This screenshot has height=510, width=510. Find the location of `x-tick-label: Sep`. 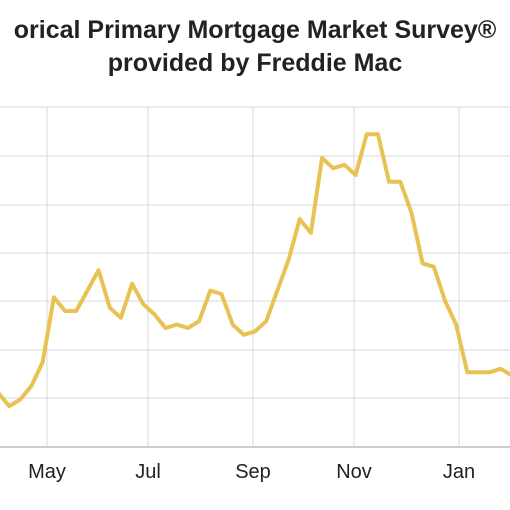

x-tick-label: Sep is located at coordinates (253, 472).